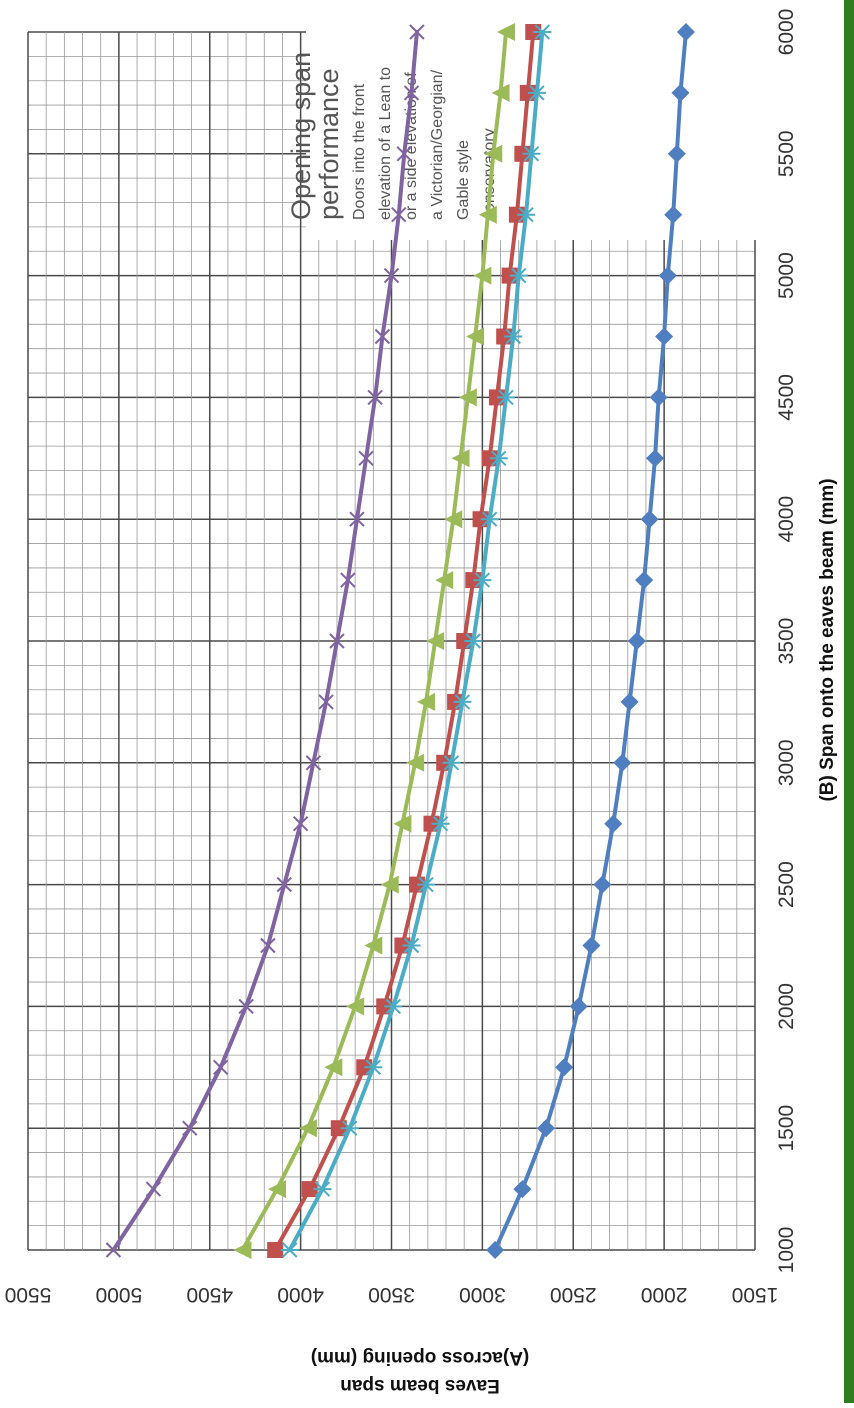 This screenshot has height=1408, width=854. What do you see at coordinates (301, 136) in the screenshot?
I see `annotation-title-line: Opening span` at bounding box center [301, 136].